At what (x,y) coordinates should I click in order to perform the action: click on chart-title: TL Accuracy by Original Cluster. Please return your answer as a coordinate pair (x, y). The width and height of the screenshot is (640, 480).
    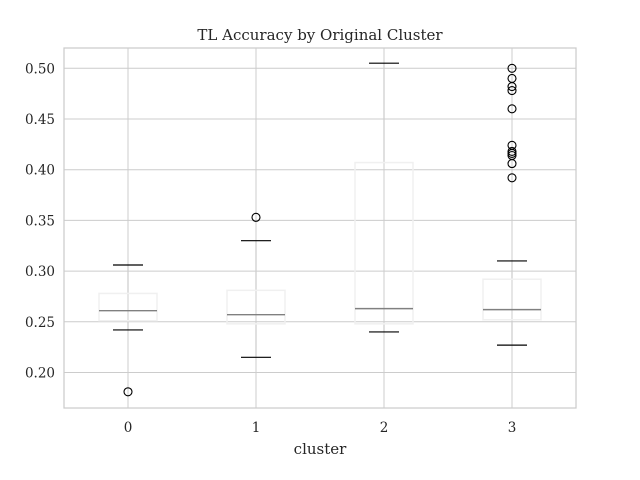
    Looking at the image, I should click on (320, 35).